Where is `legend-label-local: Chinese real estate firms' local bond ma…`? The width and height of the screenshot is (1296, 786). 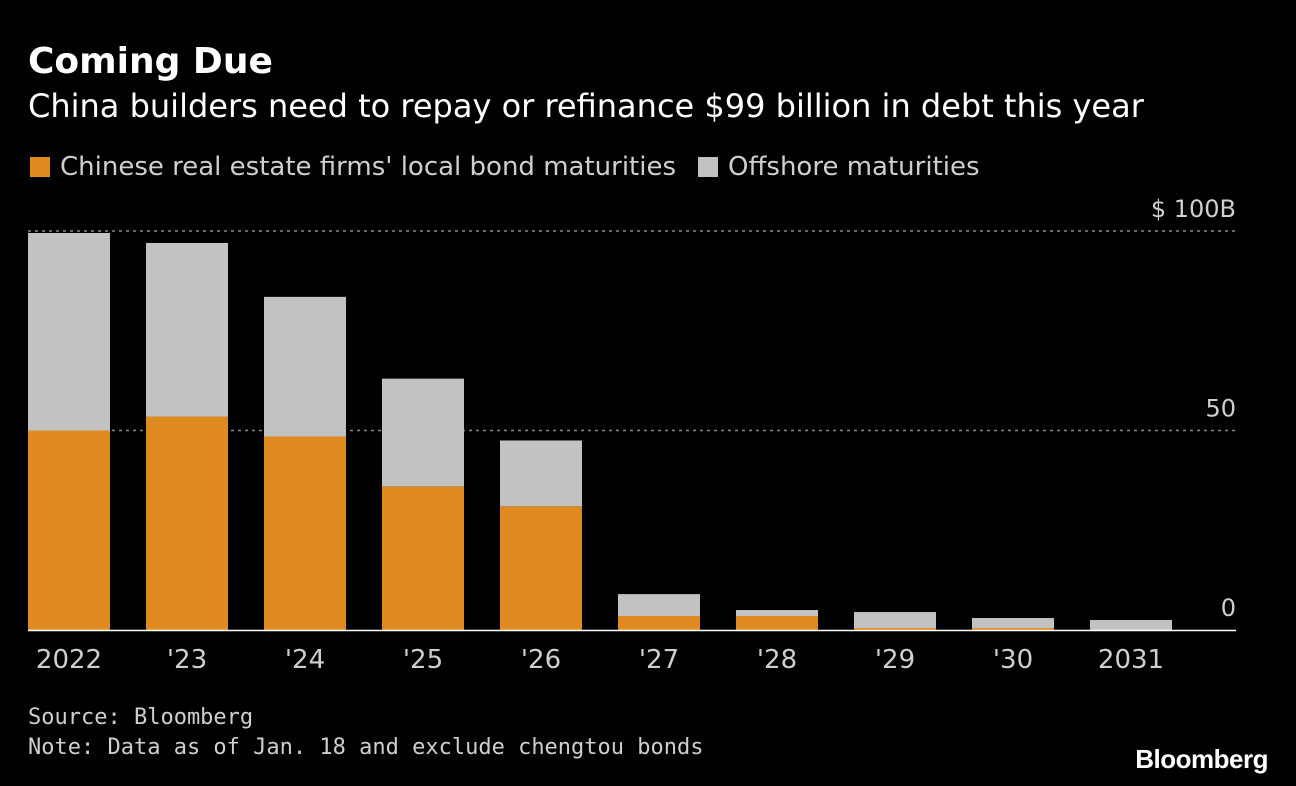 legend-label-local: Chinese real estate firms' local bond ma… is located at coordinates (368, 167).